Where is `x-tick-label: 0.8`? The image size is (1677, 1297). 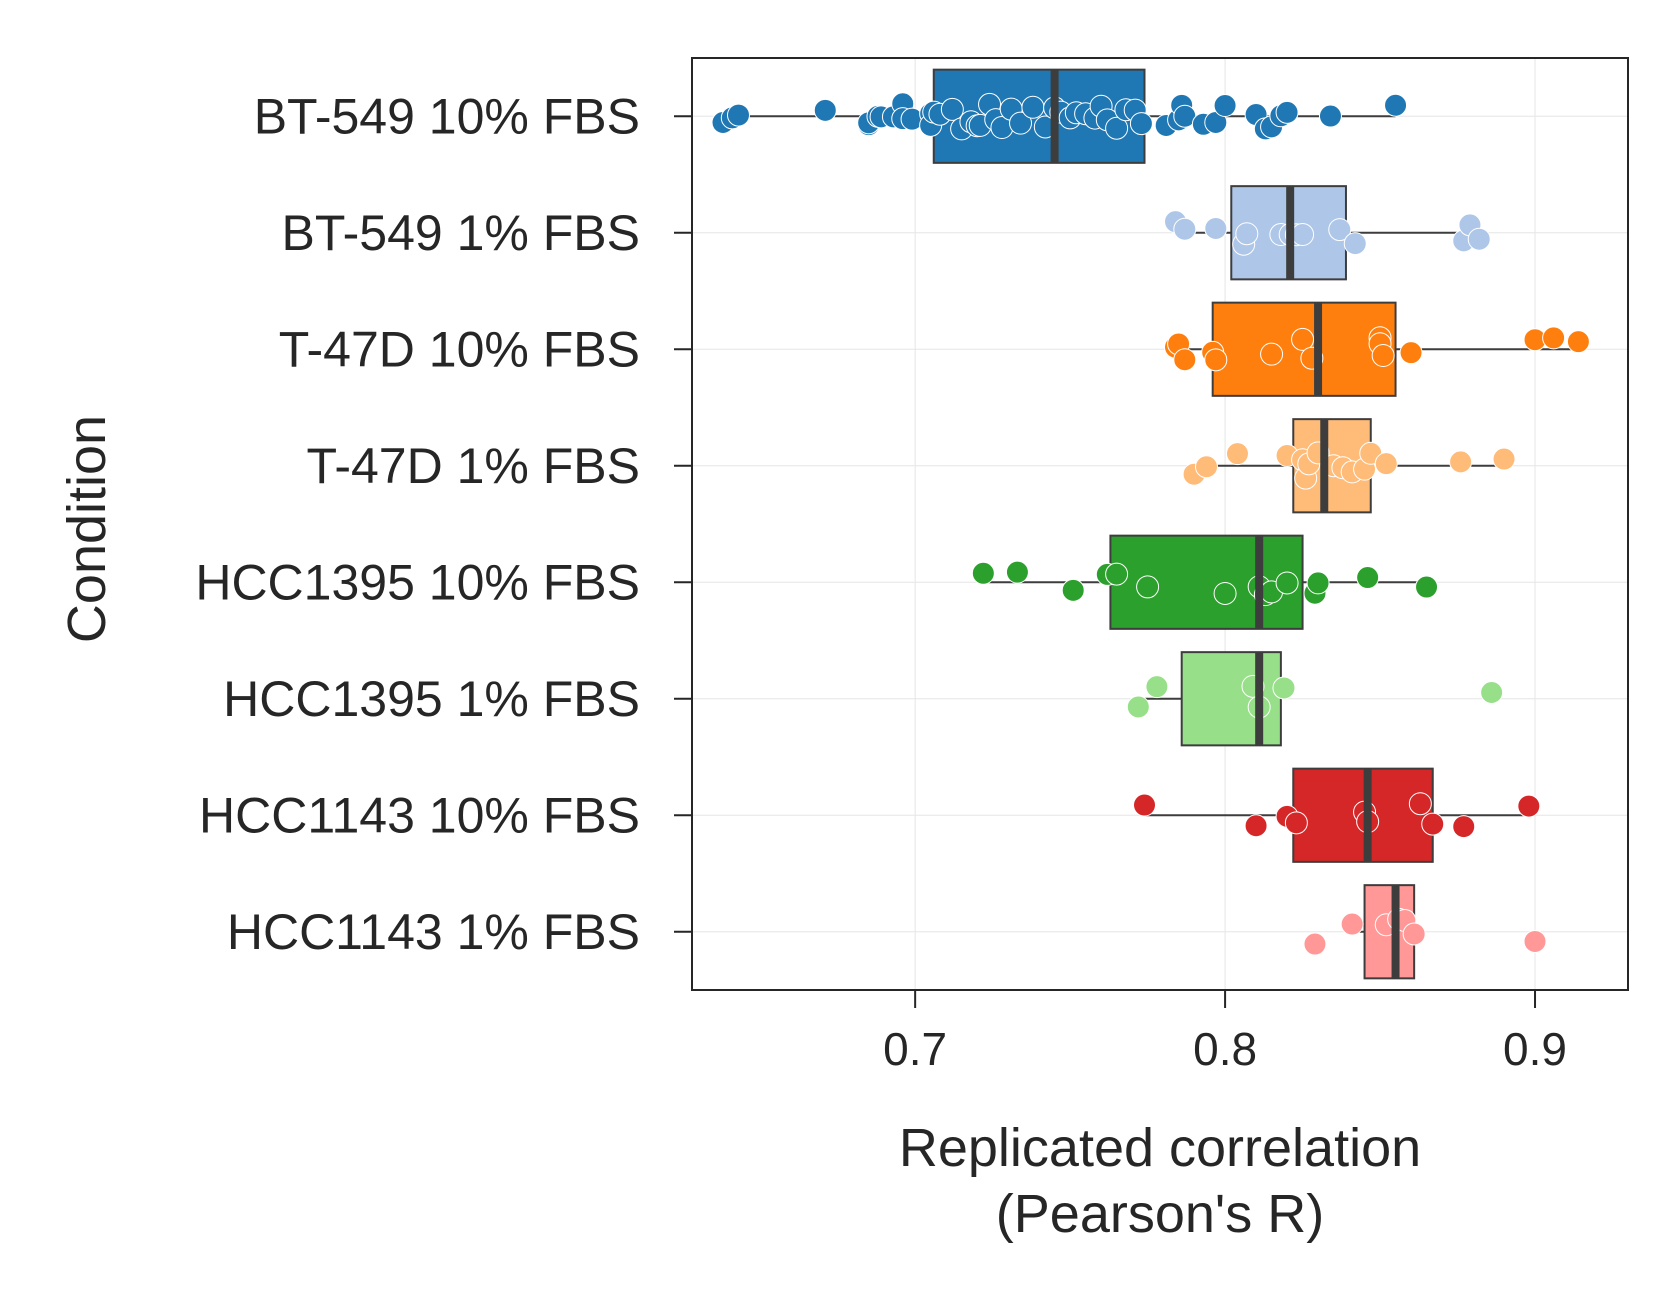 x-tick-label: 0.8 is located at coordinates (1225, 1049).